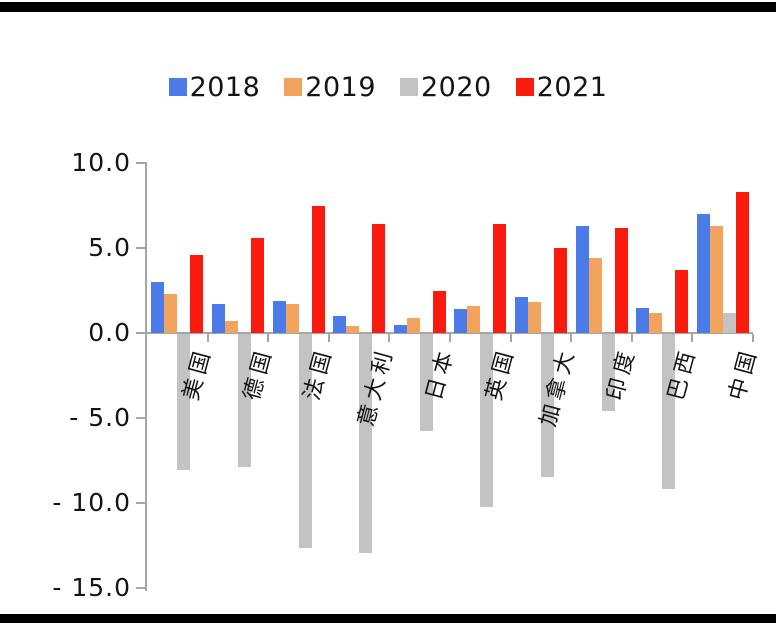 The image size is (776, 628). I want to click on bar-2018-法国, so click(279, 316).